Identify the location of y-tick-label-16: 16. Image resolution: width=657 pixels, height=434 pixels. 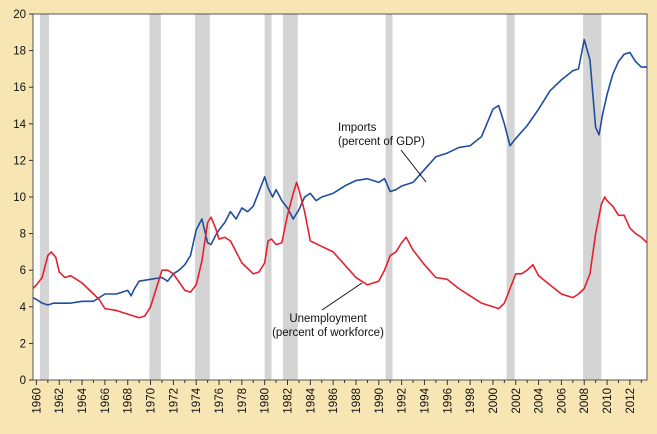
(19, 88).